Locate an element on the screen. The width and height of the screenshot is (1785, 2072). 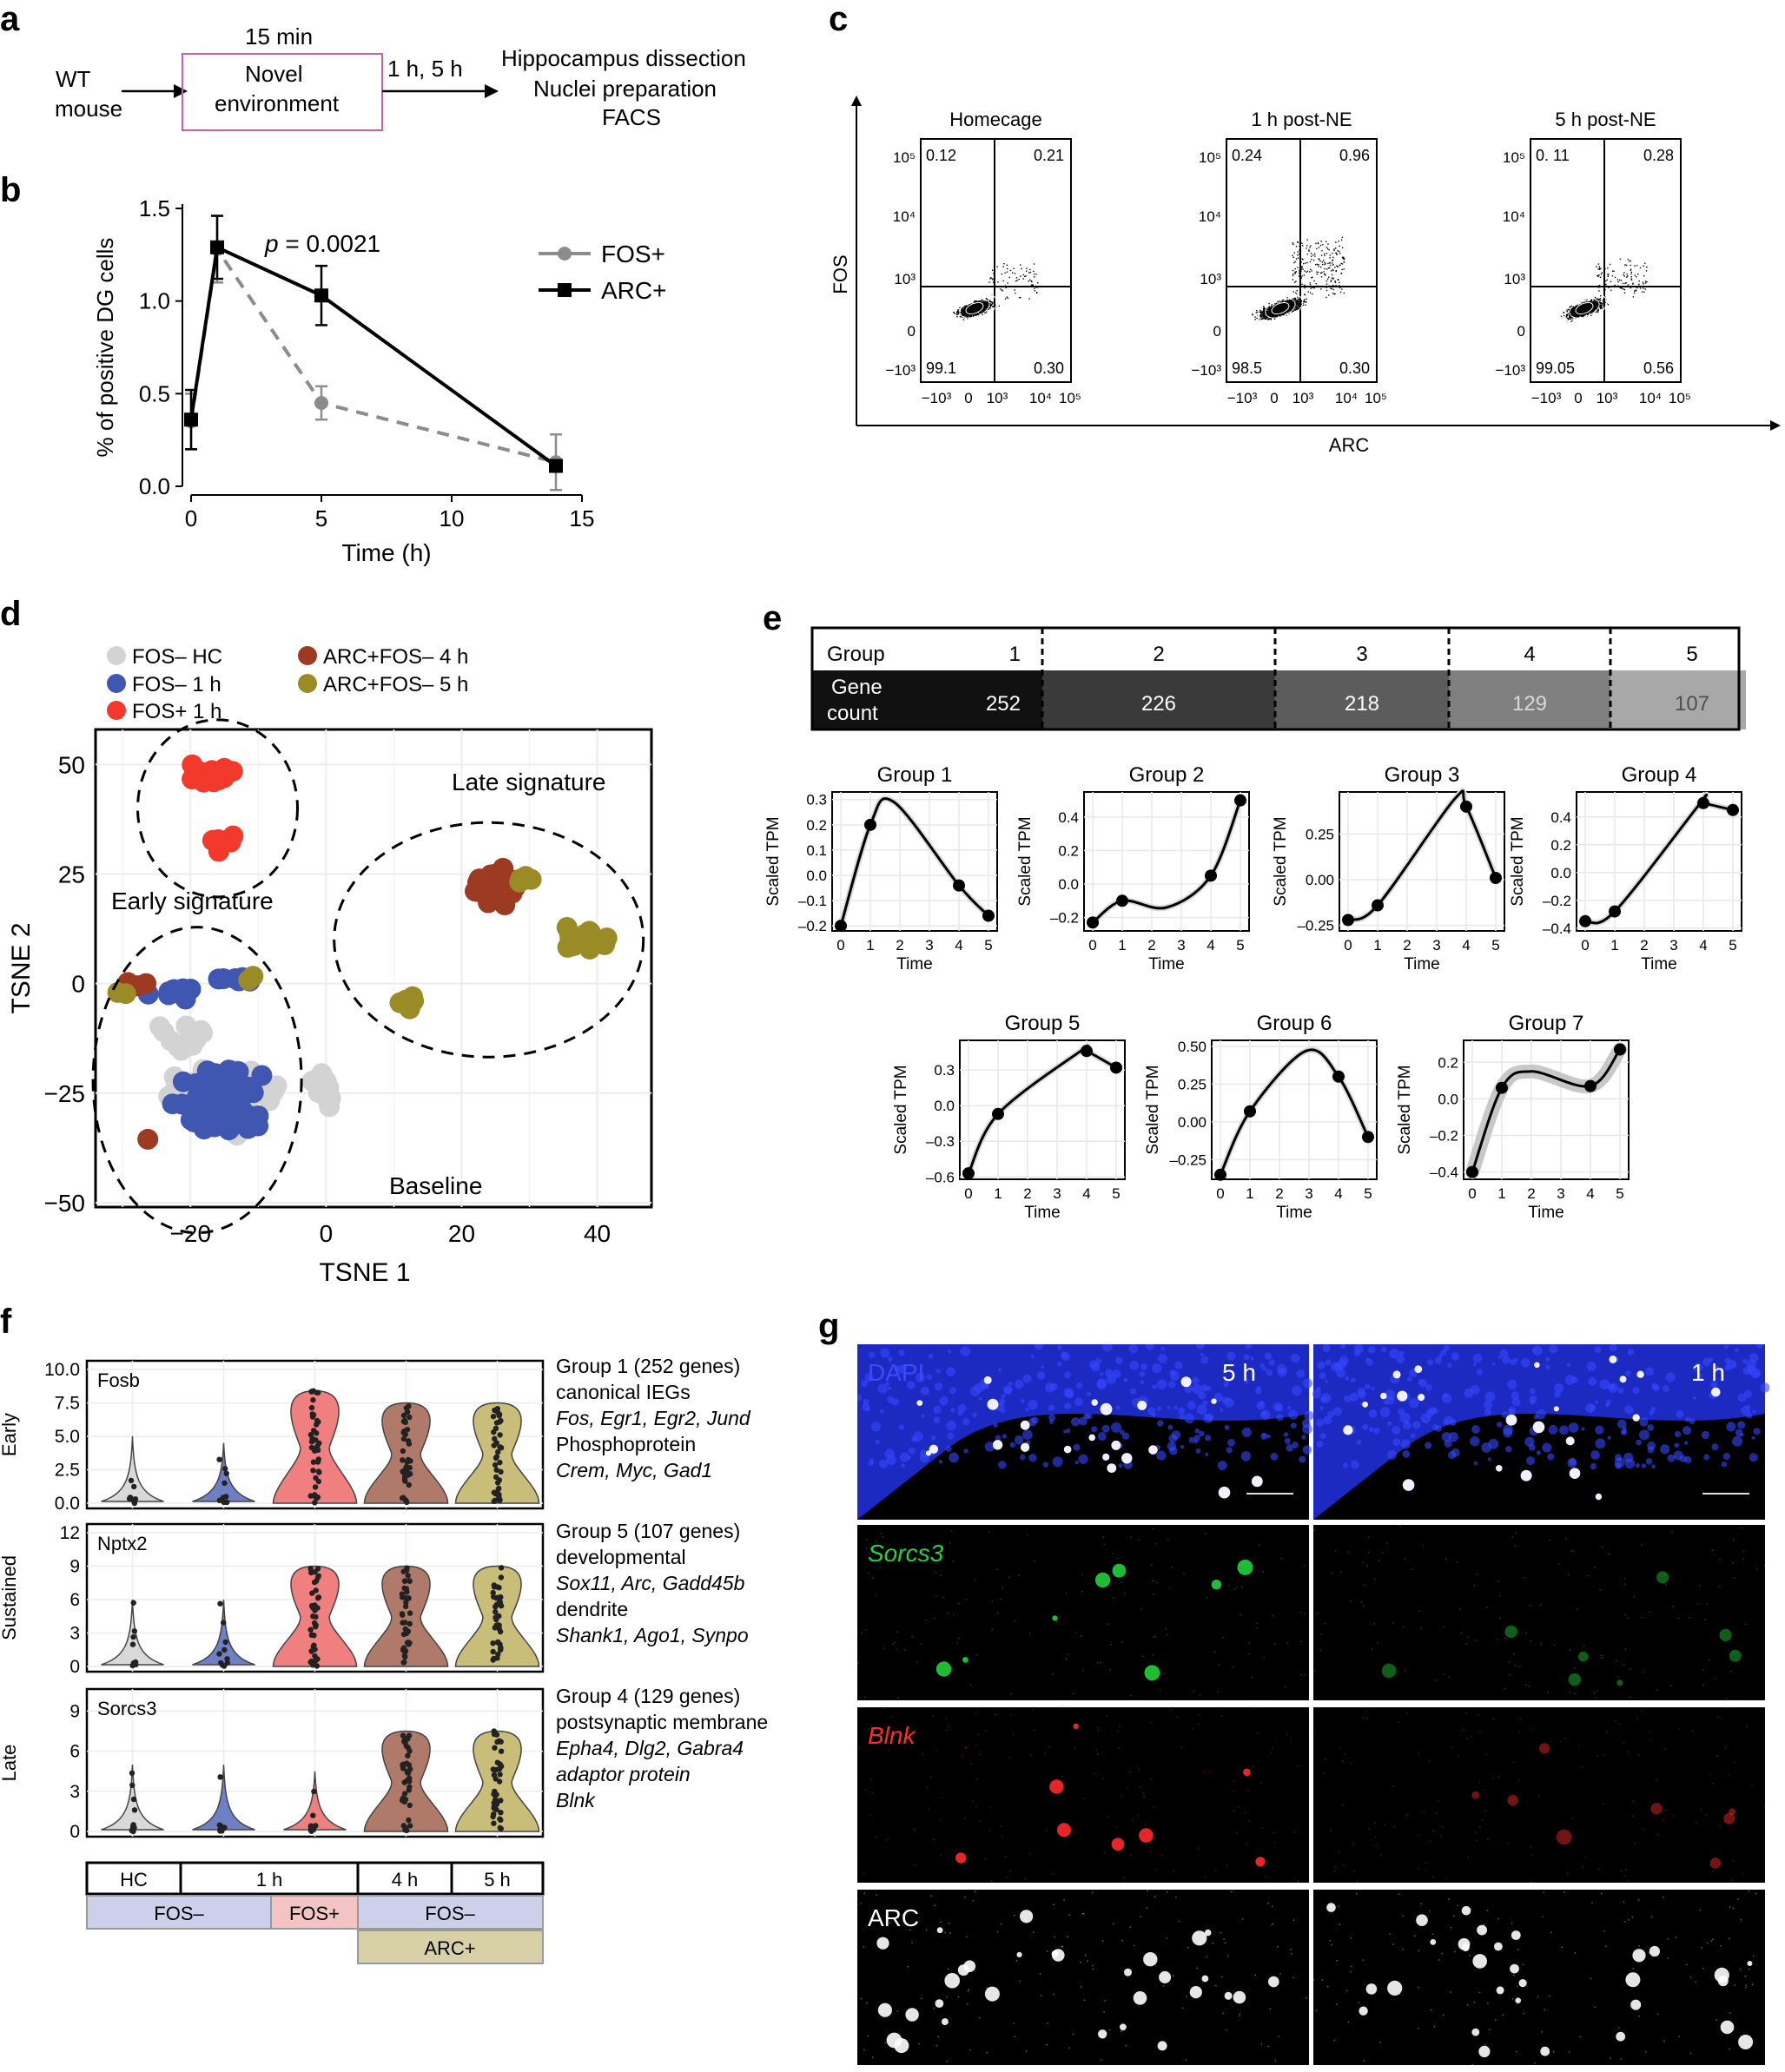
y-tick-label: 0.5 is located at coordinates (154, 393).